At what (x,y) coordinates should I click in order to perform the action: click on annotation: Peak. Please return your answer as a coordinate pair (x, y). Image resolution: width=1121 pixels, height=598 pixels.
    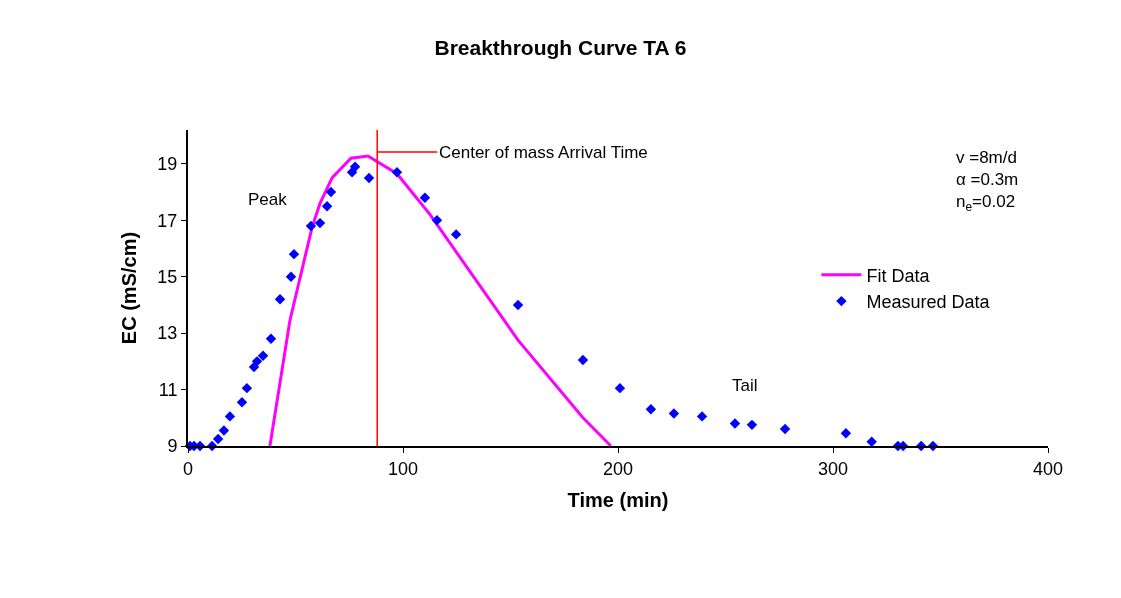
    Looking at the image, I should click on (268, 199).